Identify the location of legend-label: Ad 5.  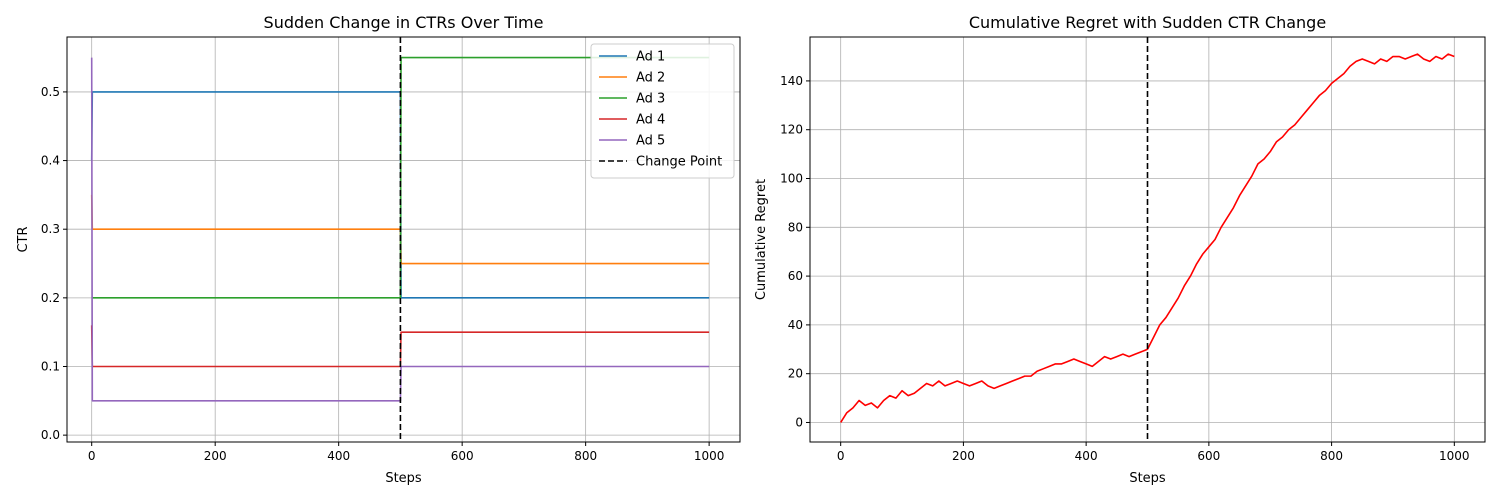
(650, 141).